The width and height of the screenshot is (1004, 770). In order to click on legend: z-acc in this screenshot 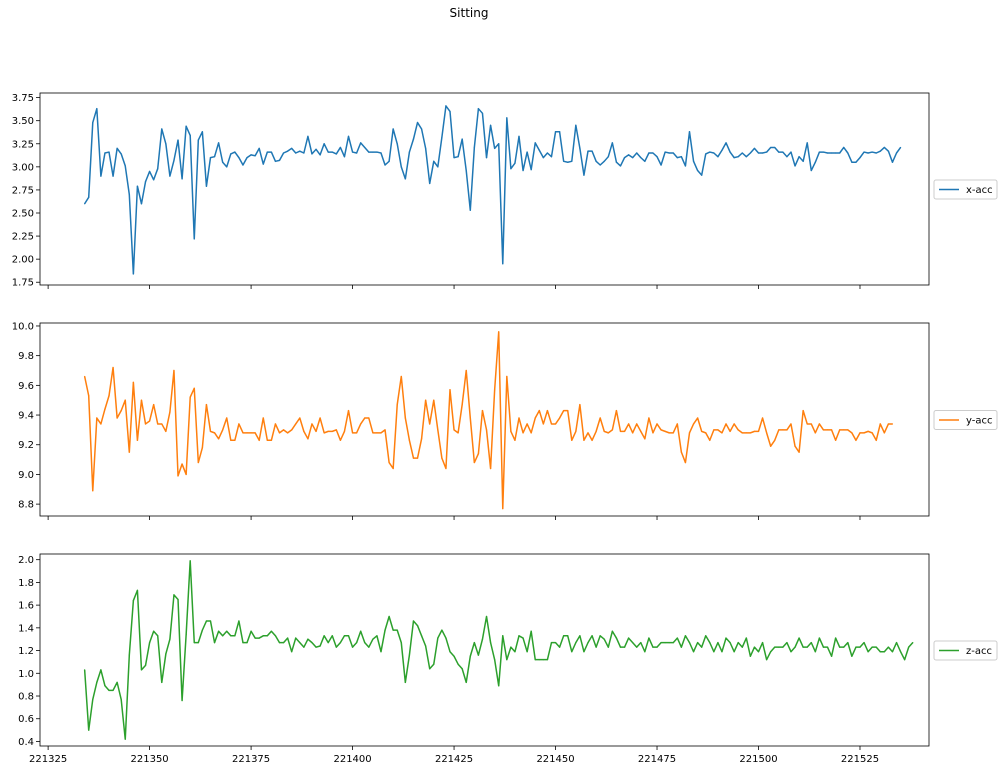, I will do `click(965, 650)`.